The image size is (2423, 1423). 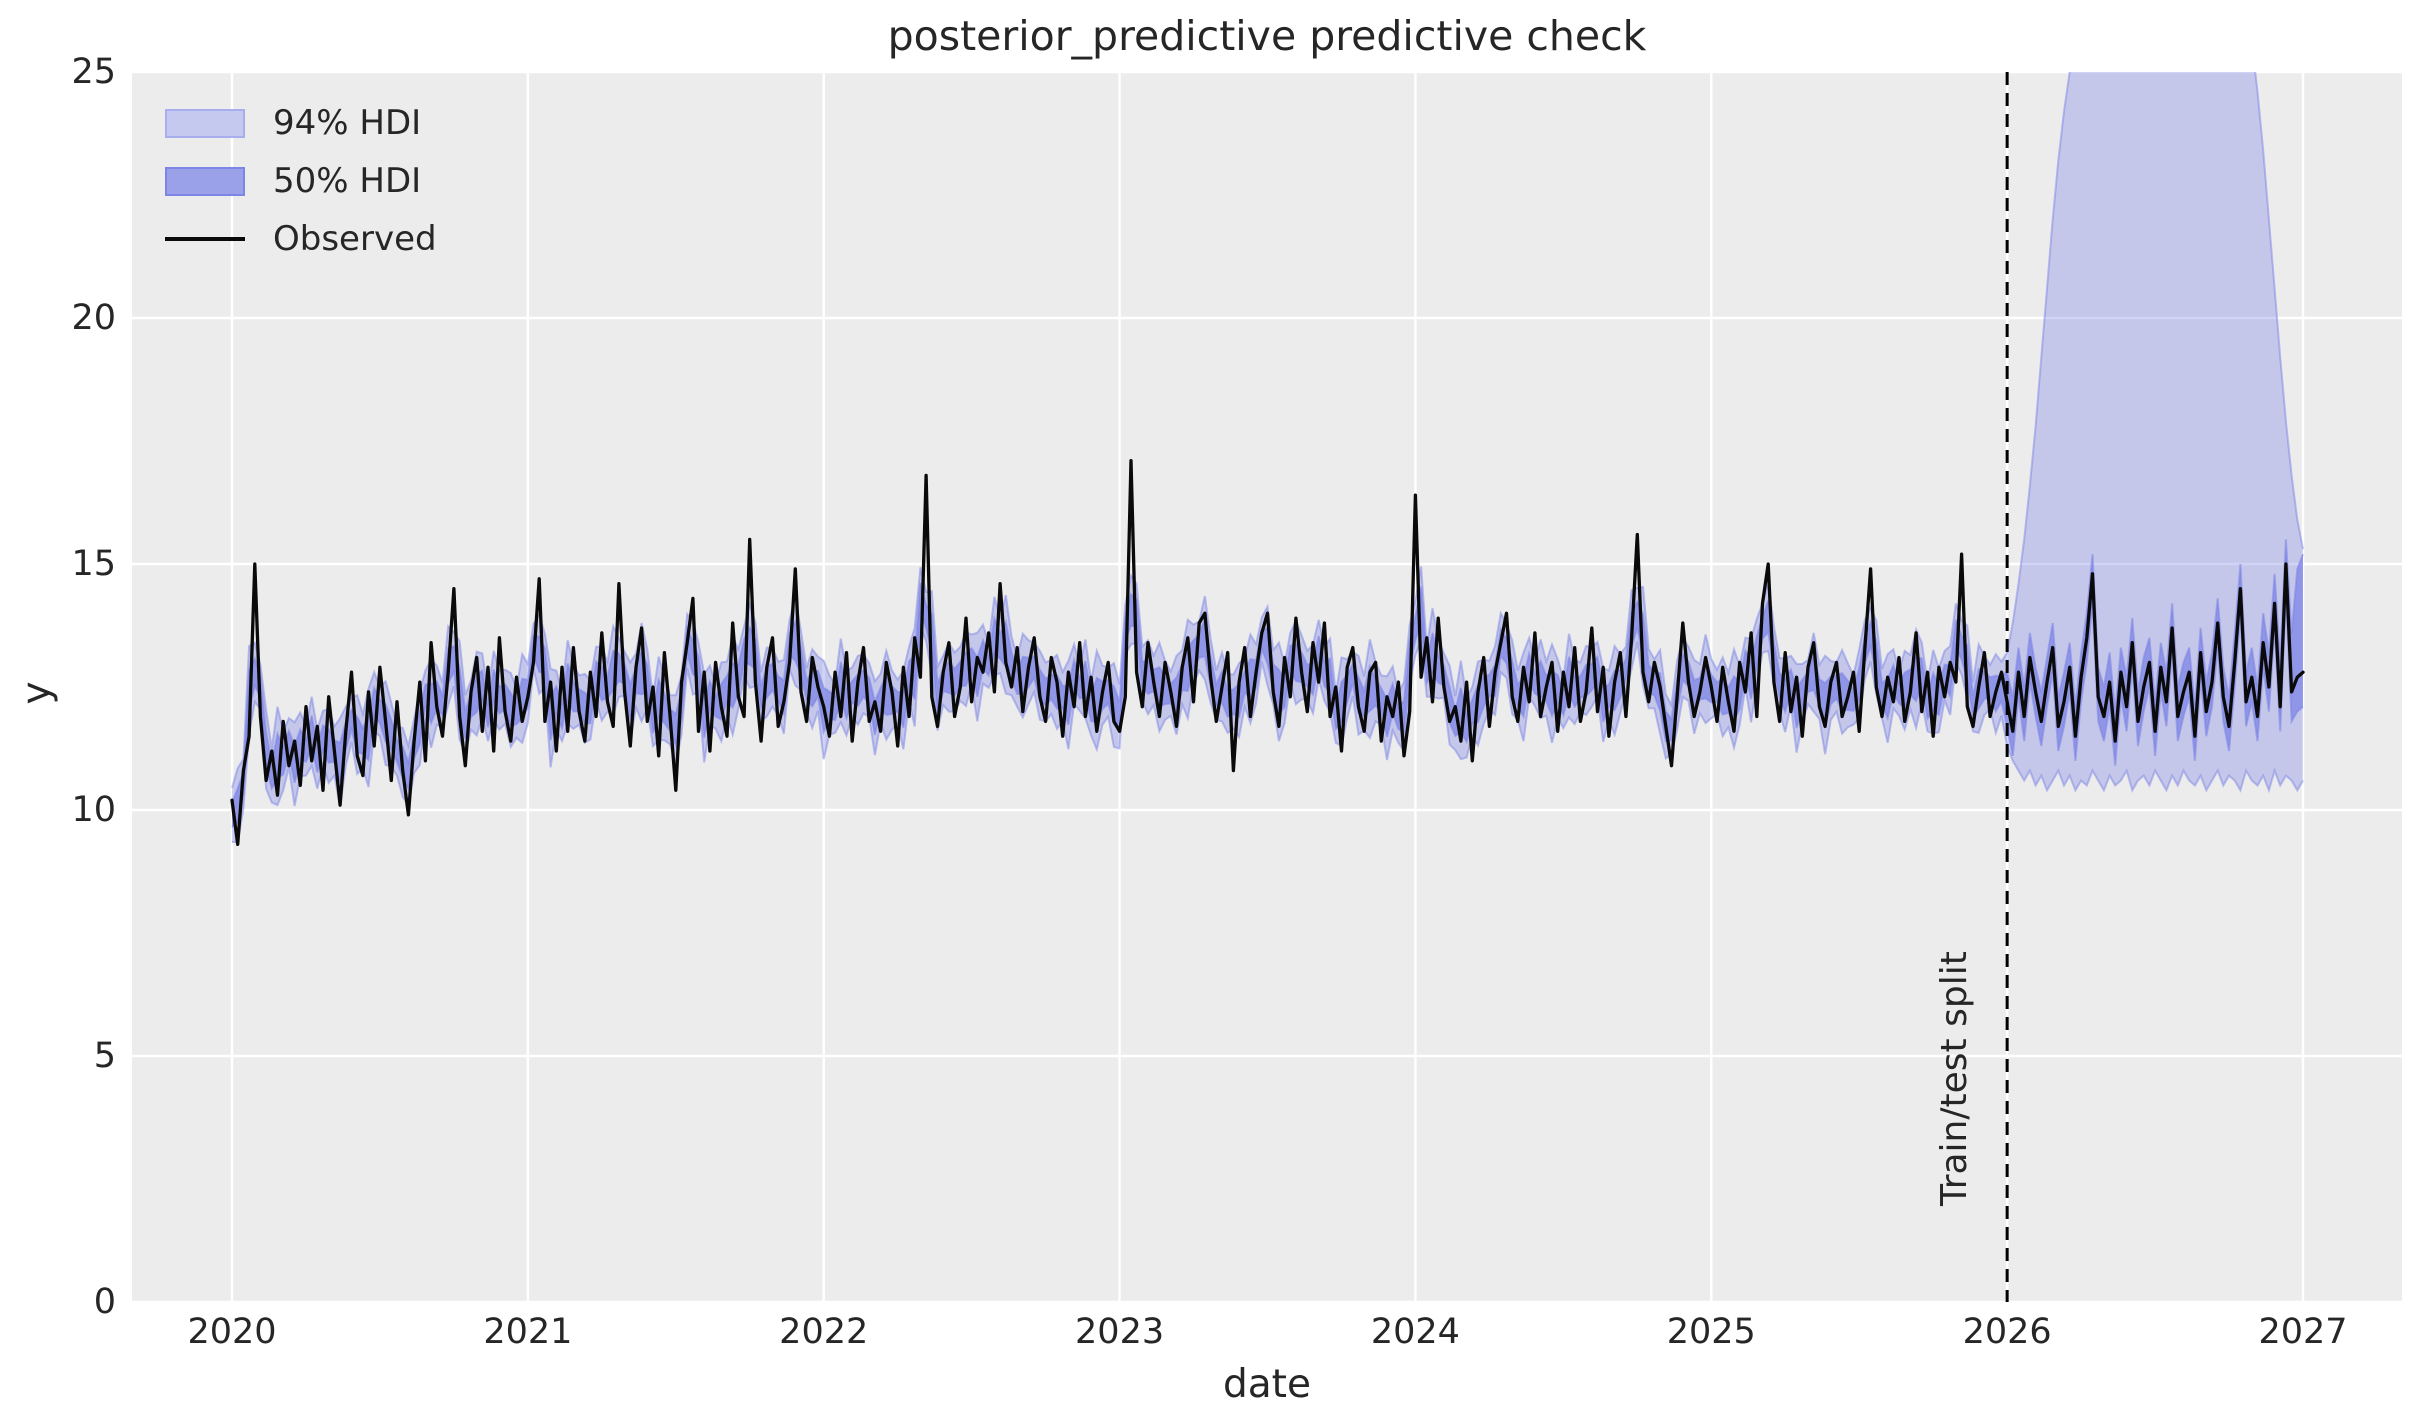 What do you see at coordinates (1954, 1079) in the screenshot?
I see `train-test-split-label: Train/test split` at bounding box center [1954, 1079].